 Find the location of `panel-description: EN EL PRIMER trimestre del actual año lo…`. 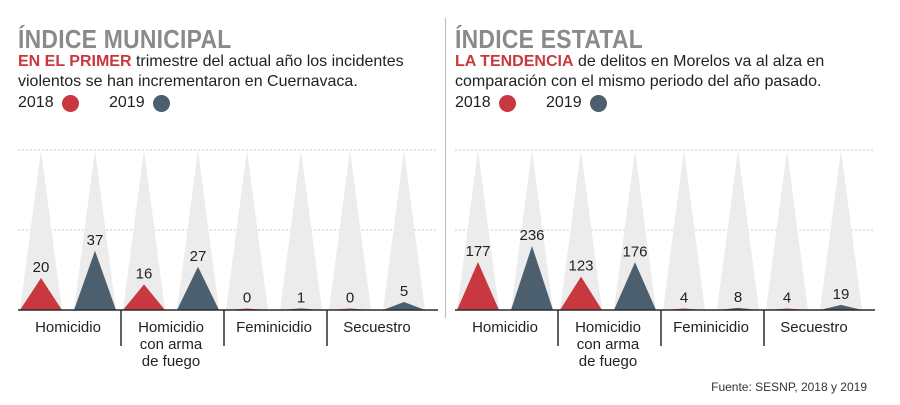

panel-description: EN EL PRIMER trimestre del actual año lo… is located at coordinates (228, 72).